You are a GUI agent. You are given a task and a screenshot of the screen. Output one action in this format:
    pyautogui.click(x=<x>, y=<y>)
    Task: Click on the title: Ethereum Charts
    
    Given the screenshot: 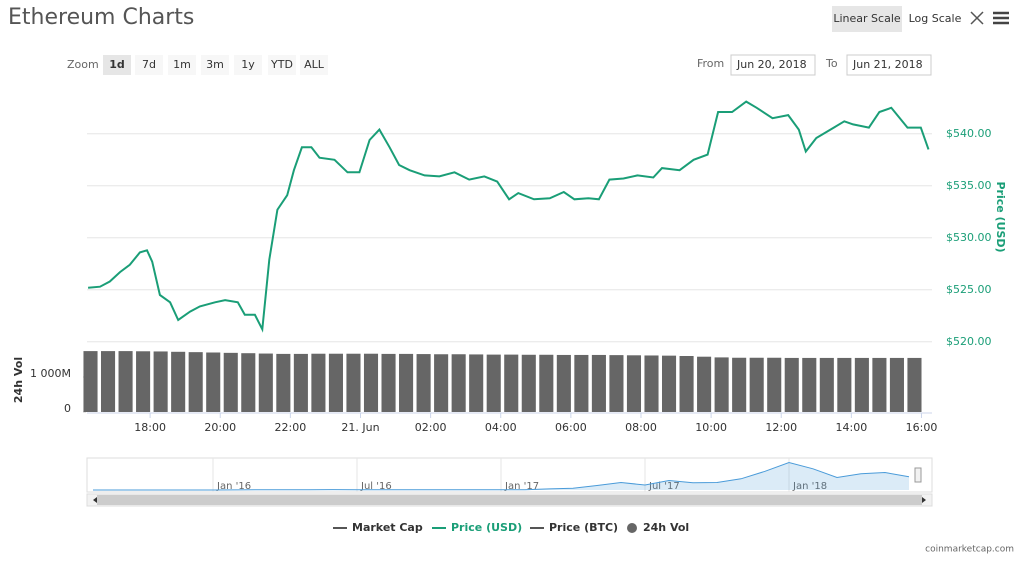 What is the action you would take?
    pyautogui.click(x=101, y=17)
    